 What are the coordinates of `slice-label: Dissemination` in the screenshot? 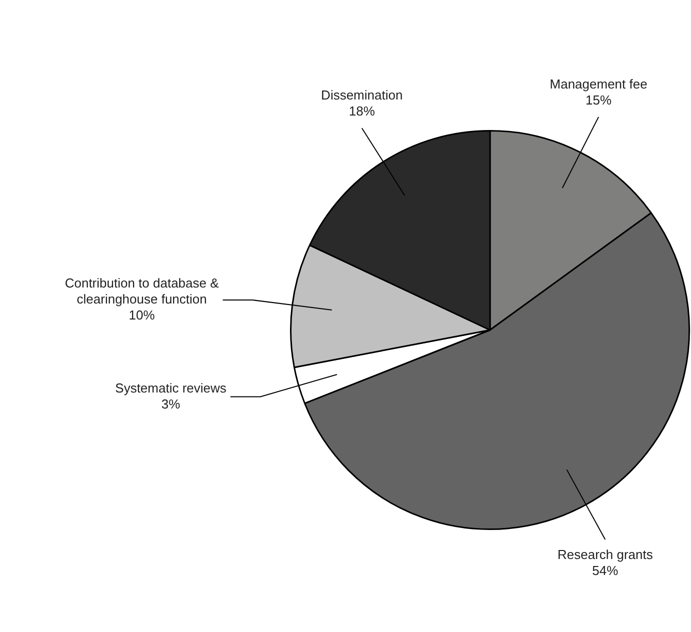 It's located at (362, 95).